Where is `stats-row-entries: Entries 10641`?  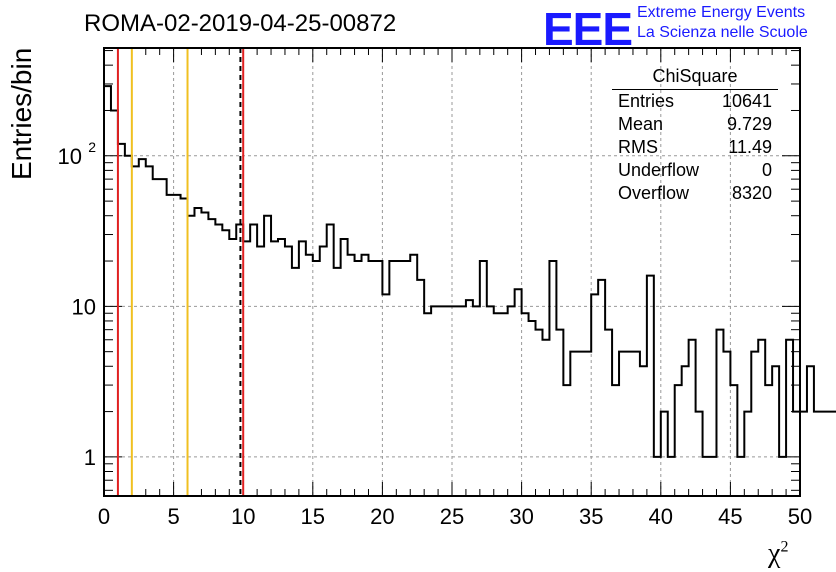
stats-row-entries: Entries 10641 is located at coordinates (695, 101).